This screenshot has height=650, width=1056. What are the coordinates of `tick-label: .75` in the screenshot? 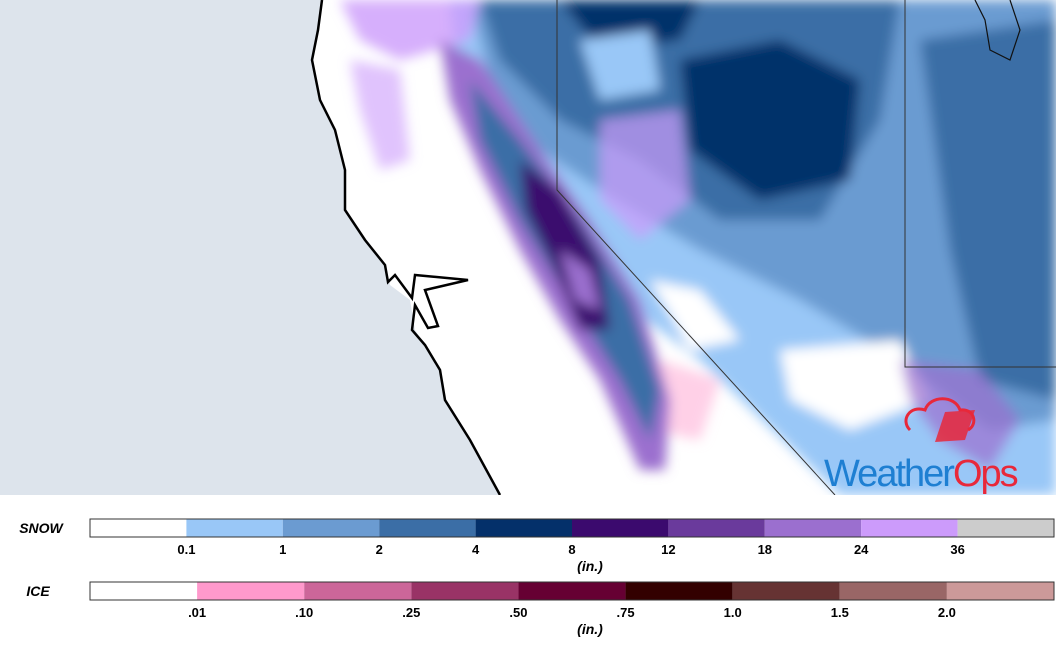 It's located at (626, 612).